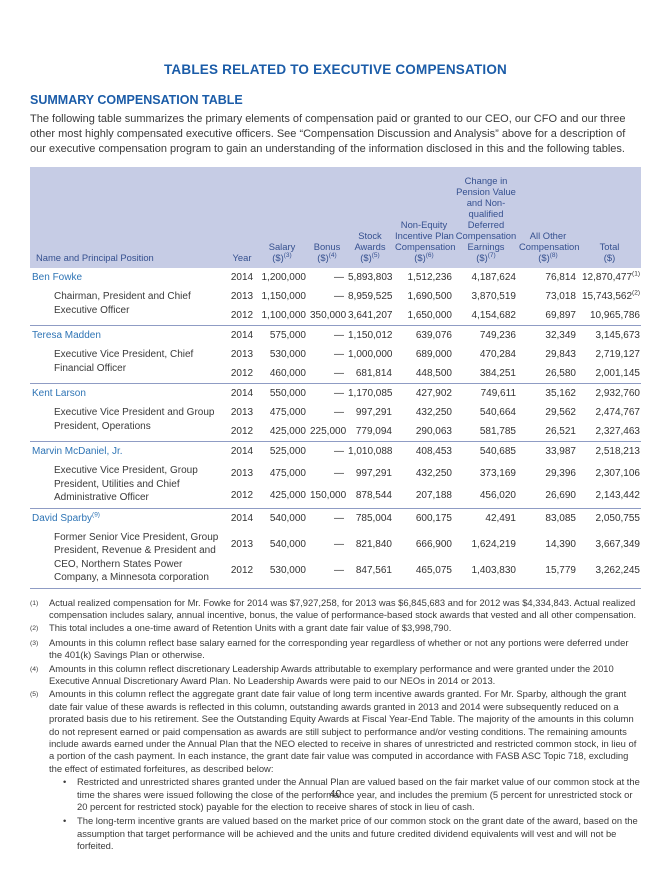 Image resolution: width=671 pixels, height=874 pixels. Describe the element at coordinates (560, 451) in the screenshot. I see `value-cell: 33,987` at that location.